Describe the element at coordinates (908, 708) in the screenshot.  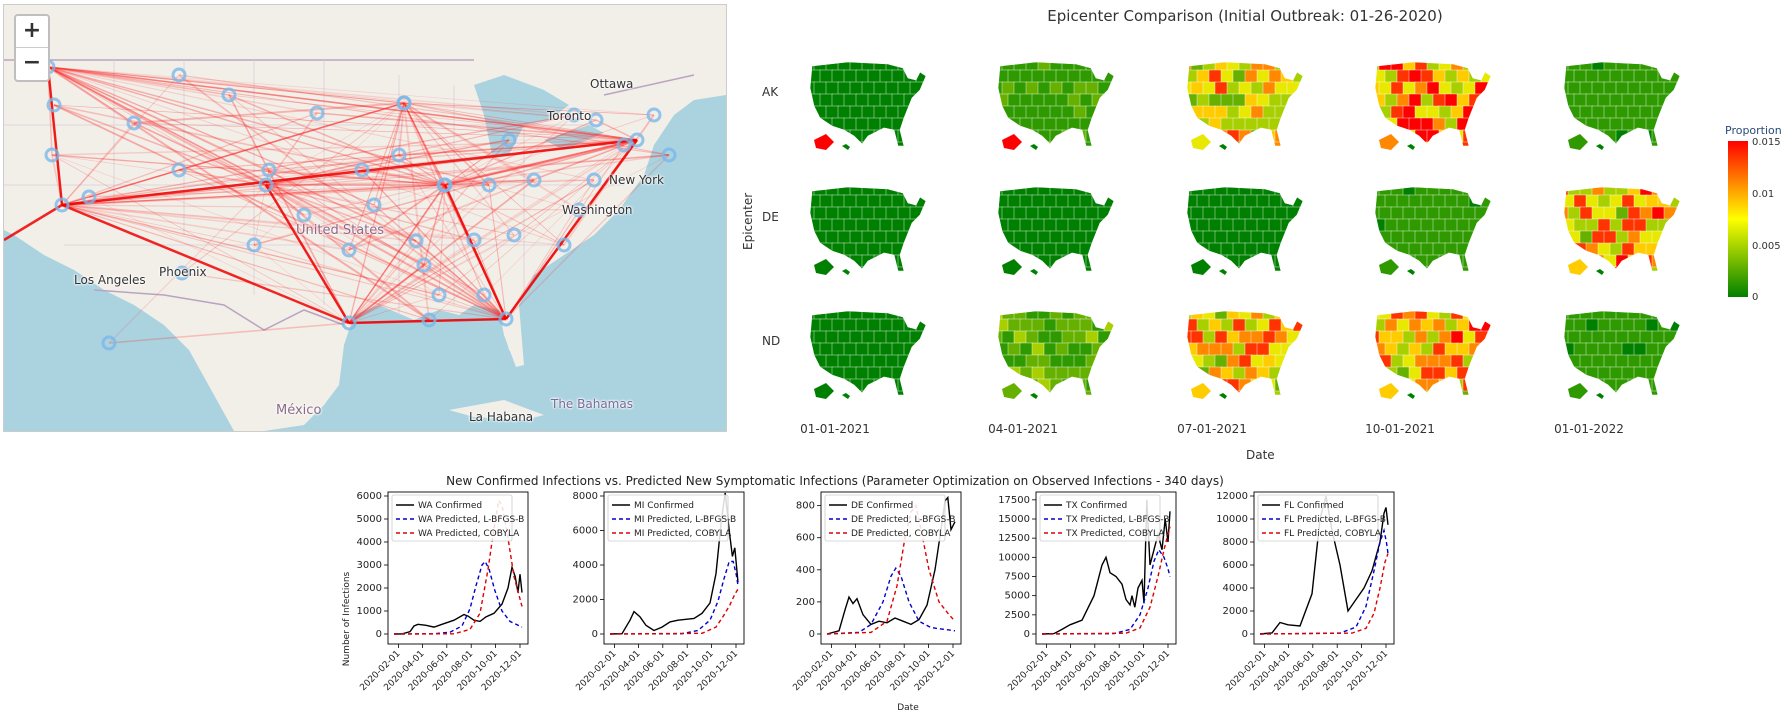
I see `charts-xlabel: Date` at that location.